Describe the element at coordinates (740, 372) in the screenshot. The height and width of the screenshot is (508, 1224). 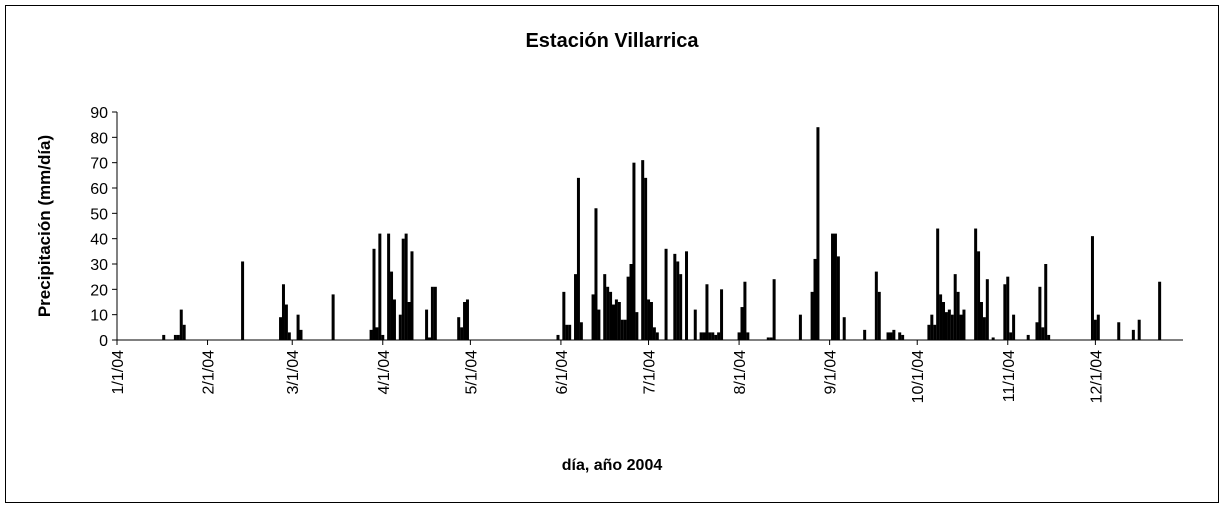
I see `x-tick-label: 8/1/04` at that location.